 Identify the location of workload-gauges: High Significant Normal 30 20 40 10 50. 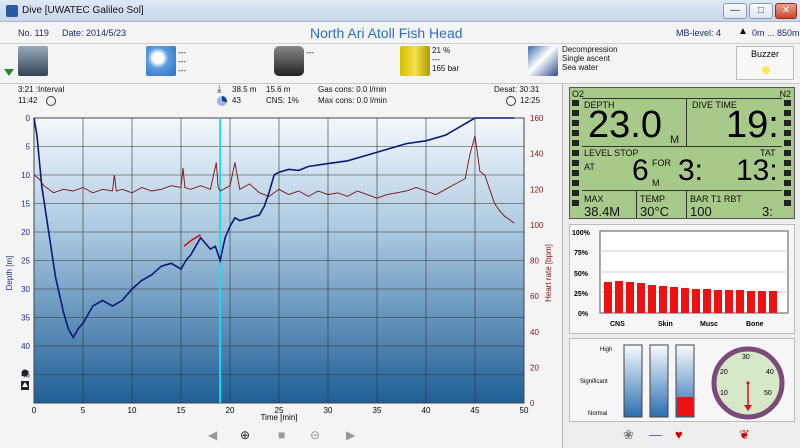
(682, 382).